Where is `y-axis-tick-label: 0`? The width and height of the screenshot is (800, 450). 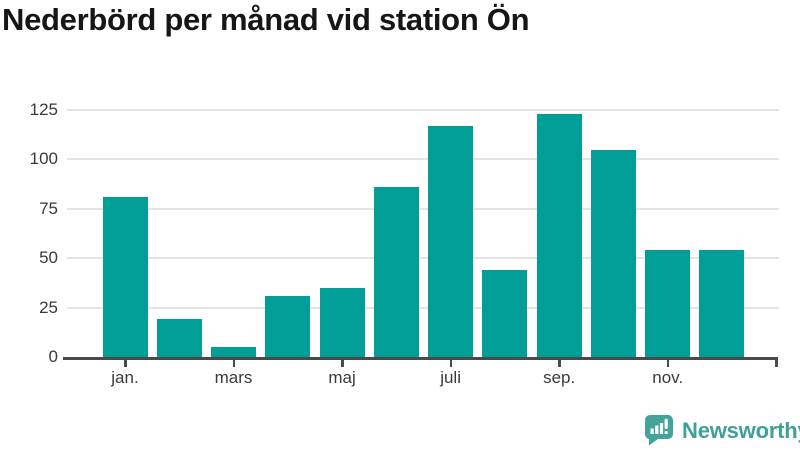 y-axis-tick-label: 0 is located at coordinates (53, 356).